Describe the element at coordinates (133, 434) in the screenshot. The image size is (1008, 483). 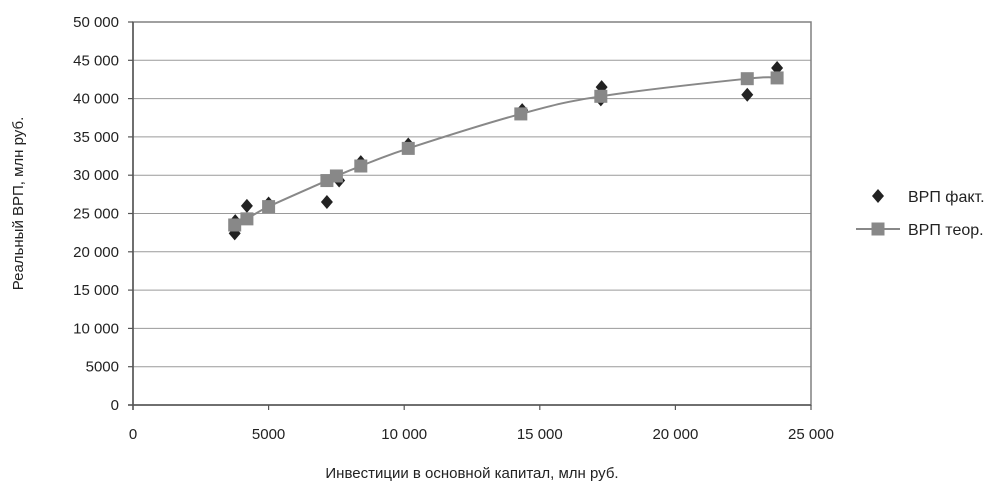
I see `x-tick-label-0: 0` at that location.